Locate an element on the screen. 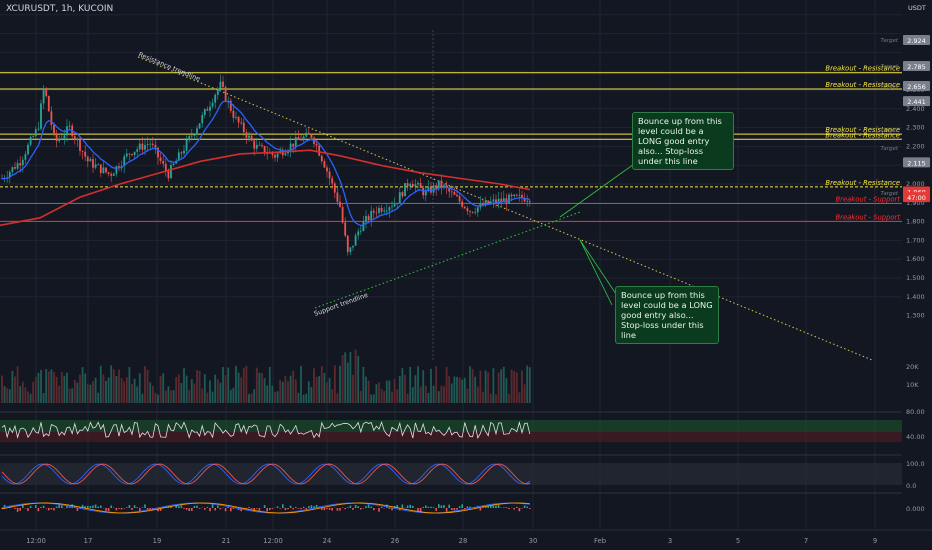 This screenshot has height=550, width=932. rsi-band-lower is located at coordinates (451, 437).